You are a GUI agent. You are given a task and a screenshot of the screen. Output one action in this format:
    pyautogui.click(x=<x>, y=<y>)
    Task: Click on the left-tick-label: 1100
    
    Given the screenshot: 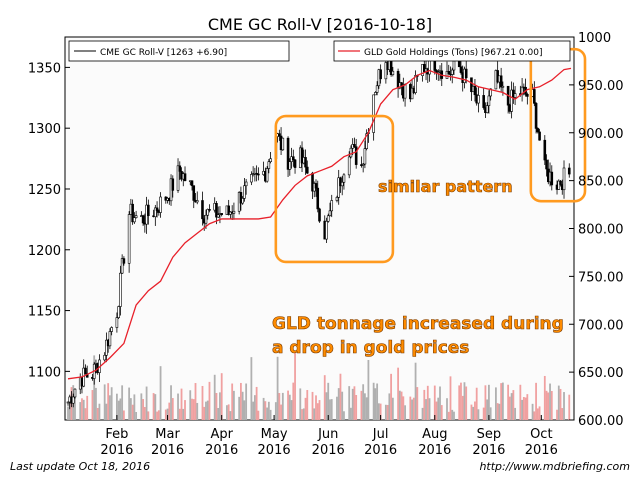 What is the action you would take?
    pyautogui.click(x=44, y=372)
    